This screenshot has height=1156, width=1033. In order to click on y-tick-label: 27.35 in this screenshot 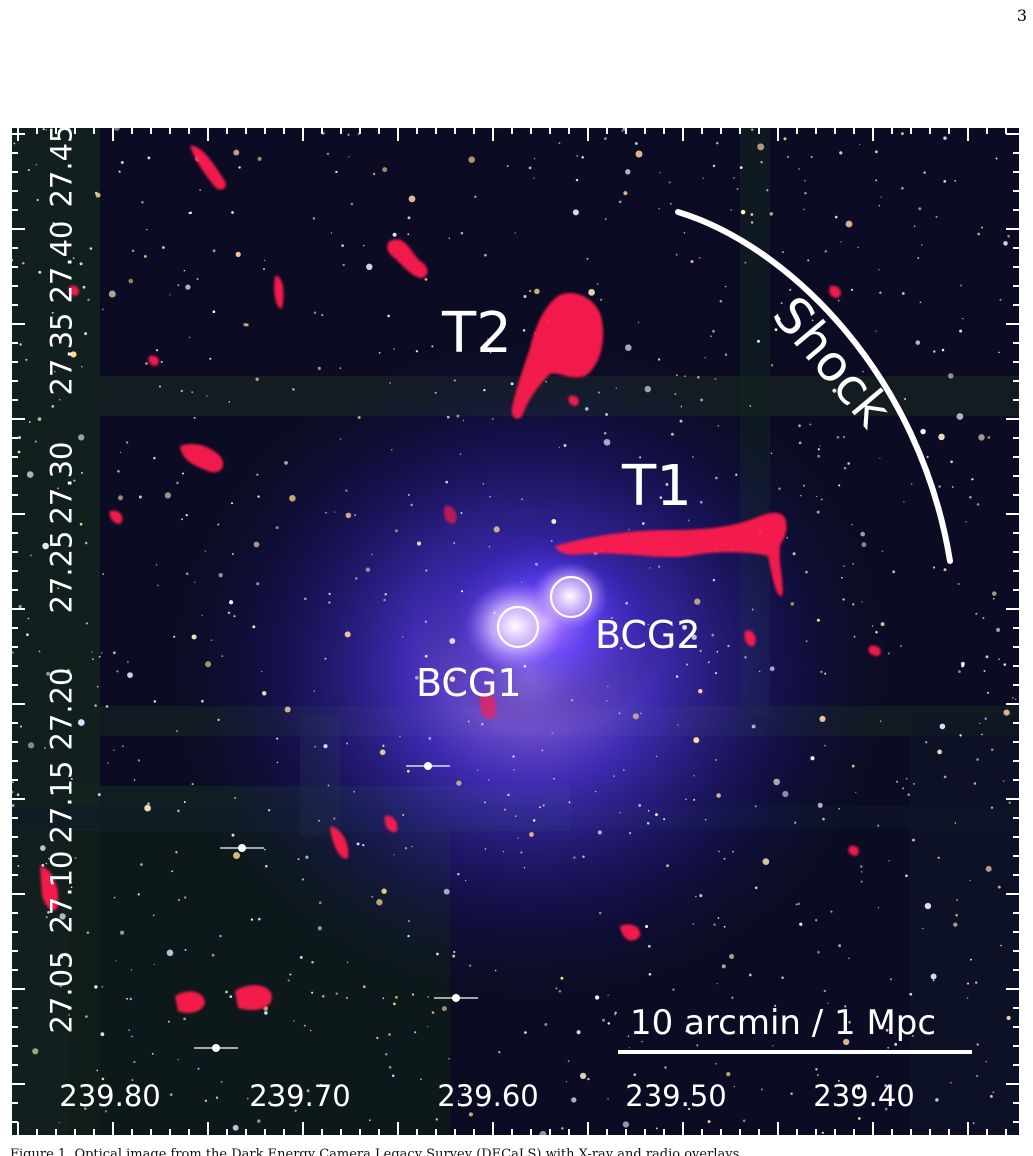, I will do `click(61, 354)`.